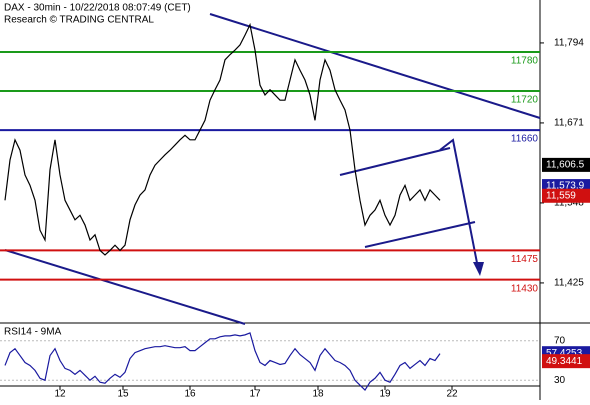 This screenshot has width=590, height=405. What do you see at coordinates (459, 203) in the screenshot?
I see `forecast-arrow` at bounding box center [459, 203].